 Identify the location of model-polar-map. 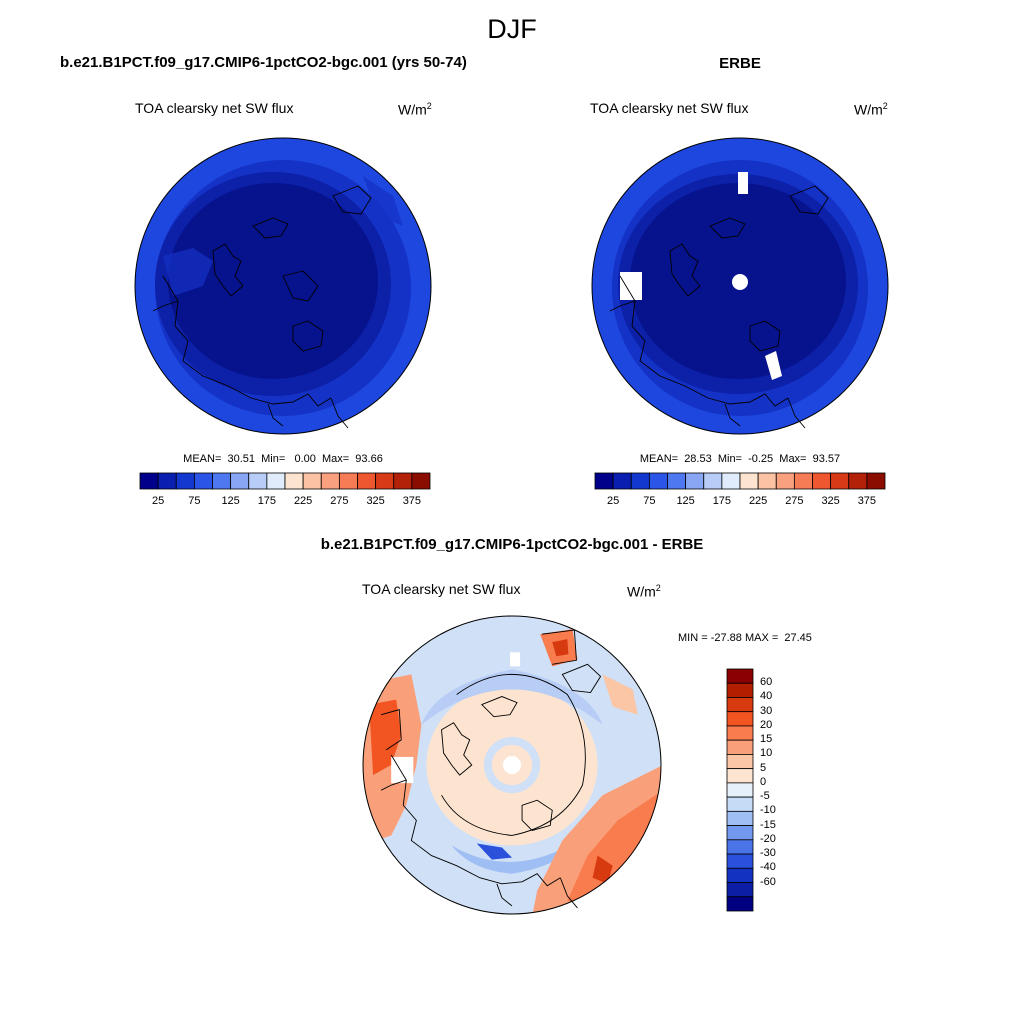
(283, 286).